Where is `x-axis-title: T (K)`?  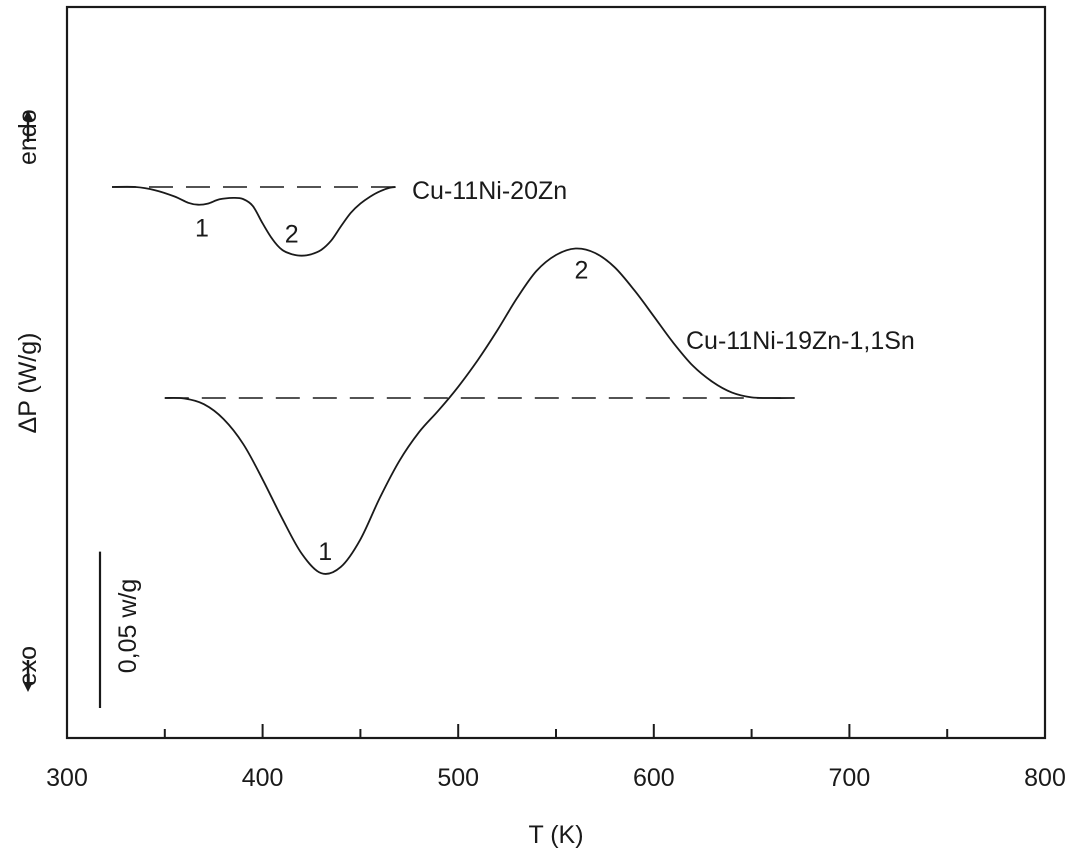
x-axis-title: T (K) is located at coordinates (555, 835).